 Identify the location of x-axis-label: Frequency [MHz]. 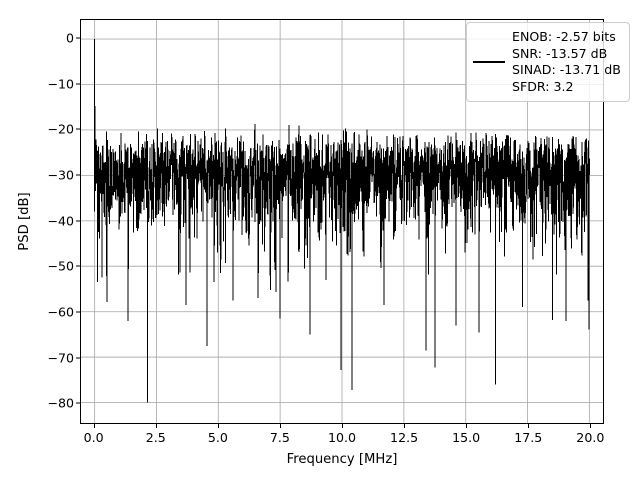
(342, 459).